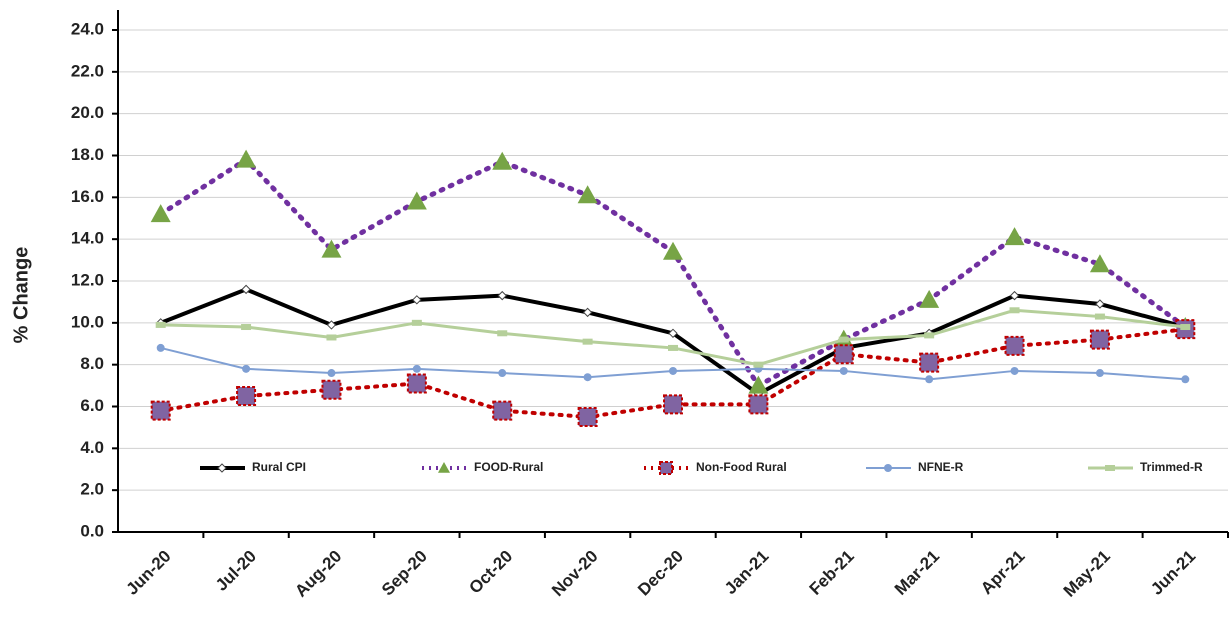 The height and width of the screenshot is (624, 1231). I want to click on y-tick-label: 8.0, so click(92, 363).